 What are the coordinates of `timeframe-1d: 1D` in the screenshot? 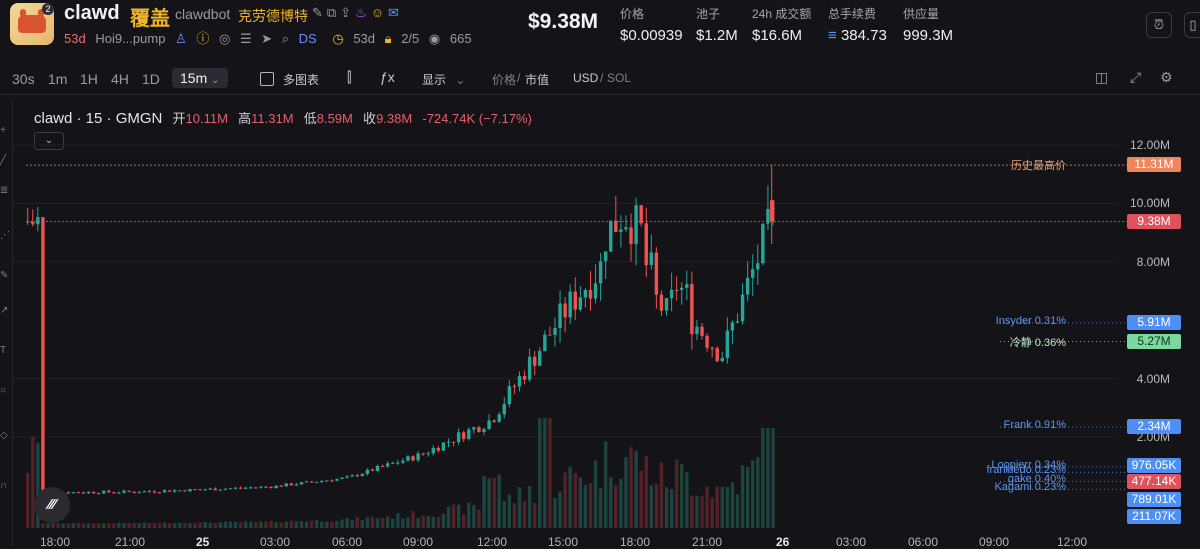 It's located at (151, 79).